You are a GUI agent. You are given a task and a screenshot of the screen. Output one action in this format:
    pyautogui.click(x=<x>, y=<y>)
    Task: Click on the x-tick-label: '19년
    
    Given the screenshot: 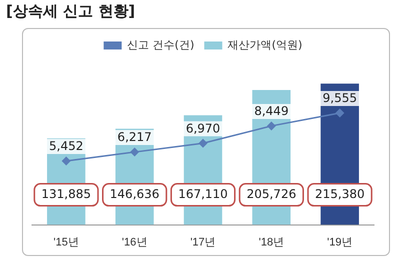 What is the action you would take?
    pyautogui.click(x=339, y=242)
    